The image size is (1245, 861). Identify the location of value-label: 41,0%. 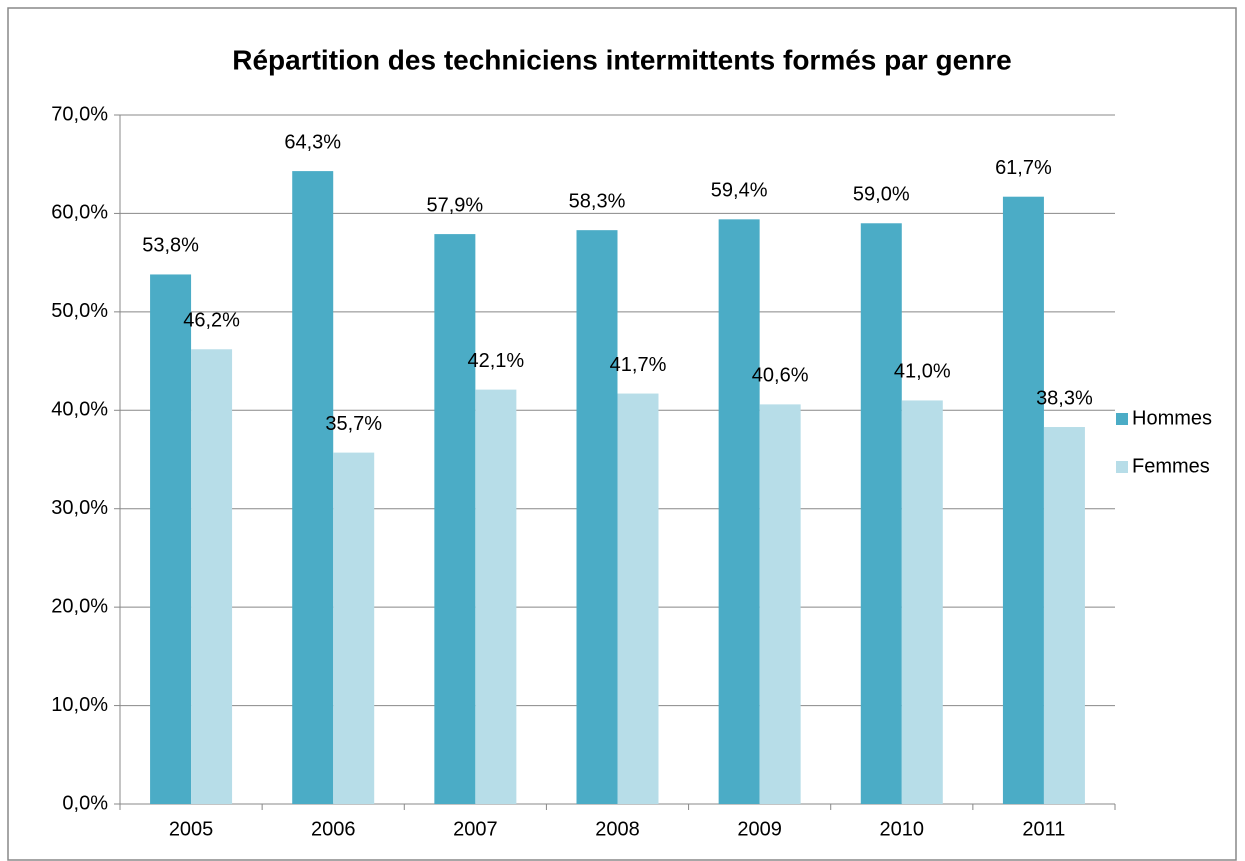
(922, 372).